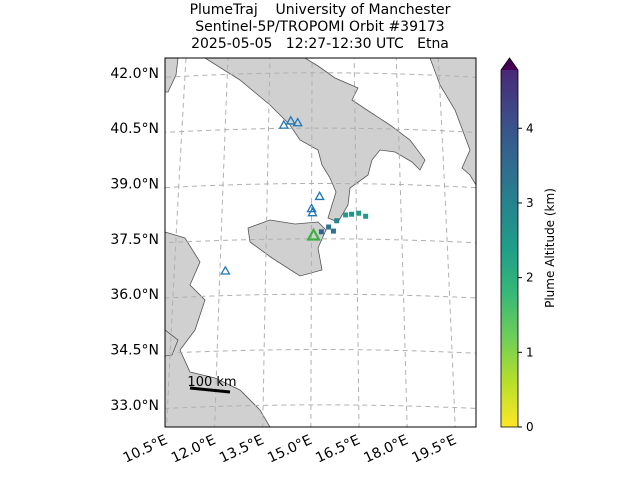 The image size is (640, 480). I want to click on colorbar-extend, so click(509, 64).